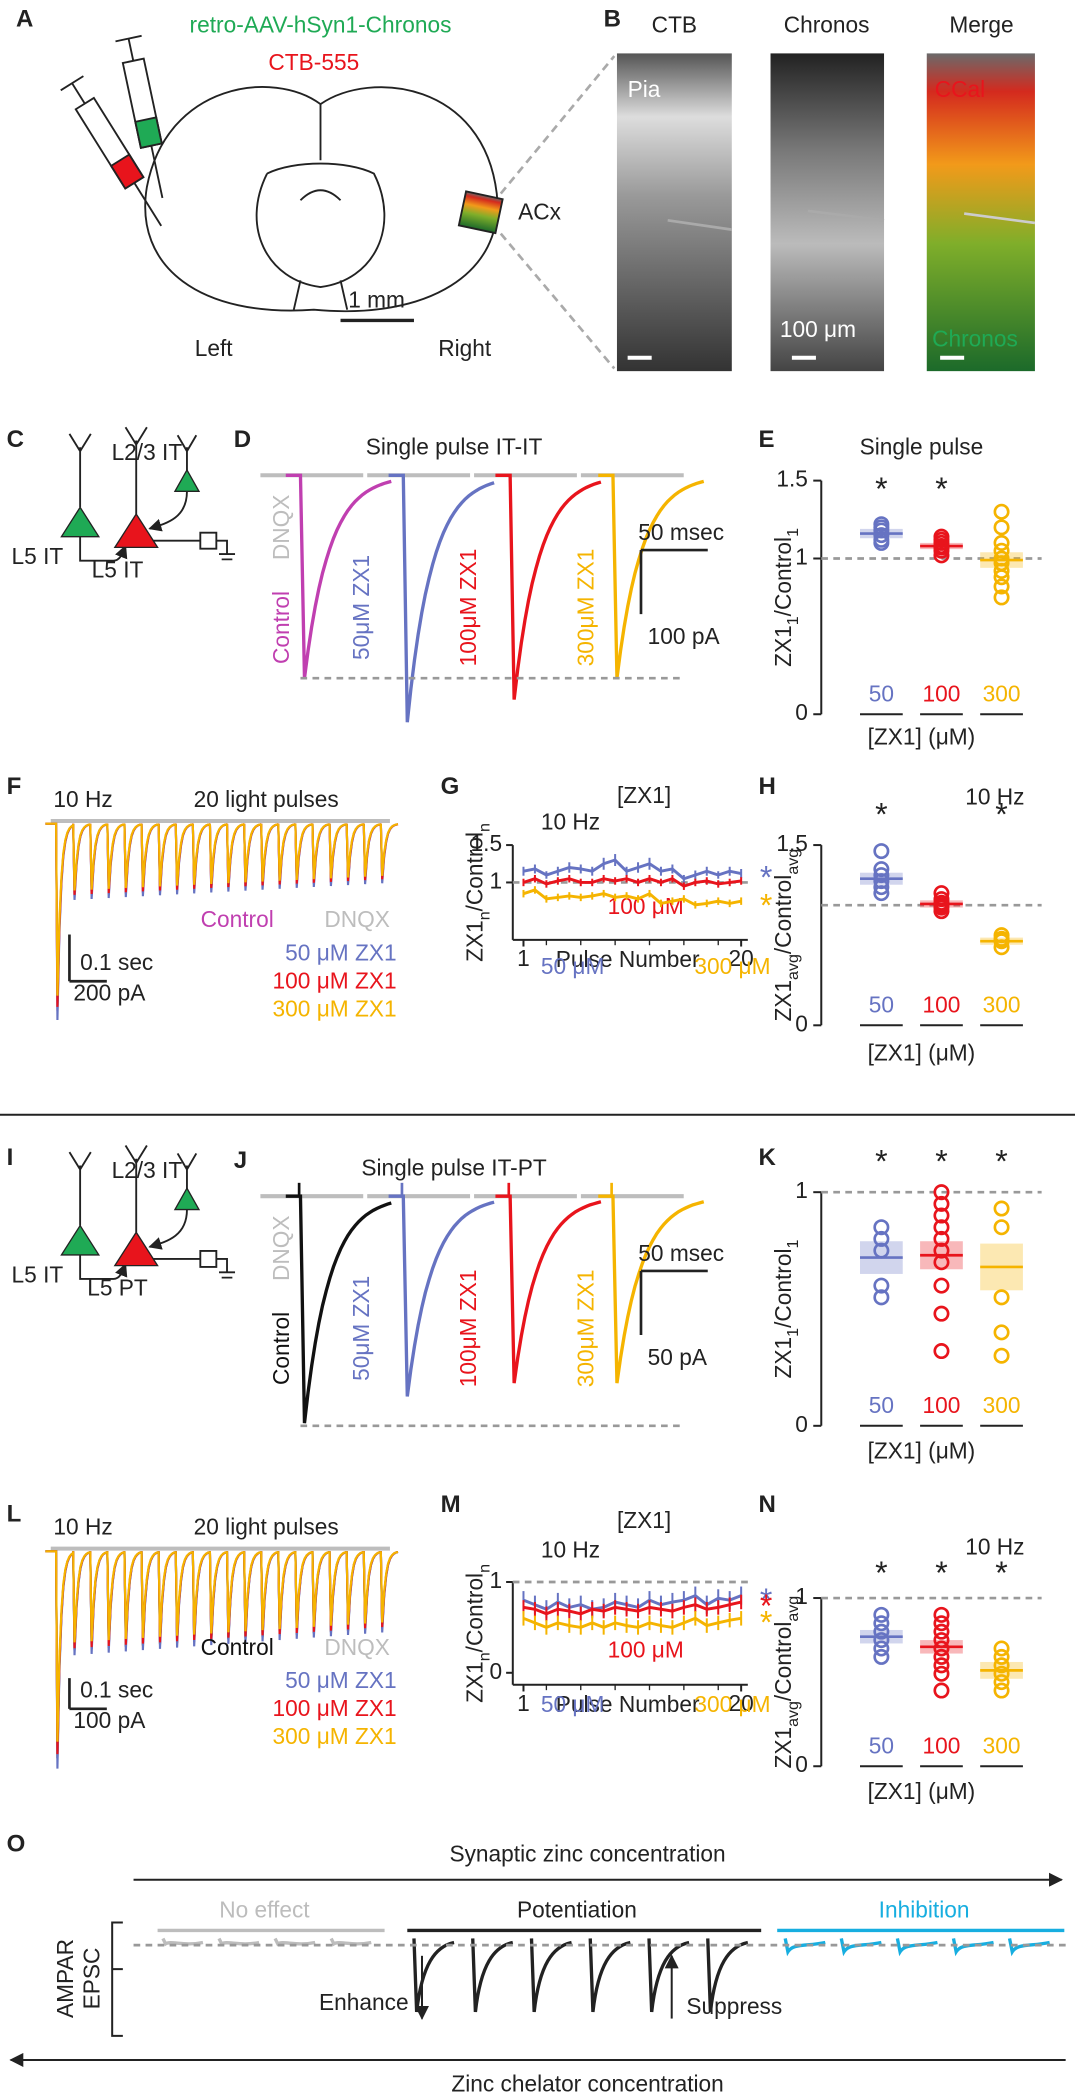  I want to click on scale-label: 0.1 sec, so click(116, 962).